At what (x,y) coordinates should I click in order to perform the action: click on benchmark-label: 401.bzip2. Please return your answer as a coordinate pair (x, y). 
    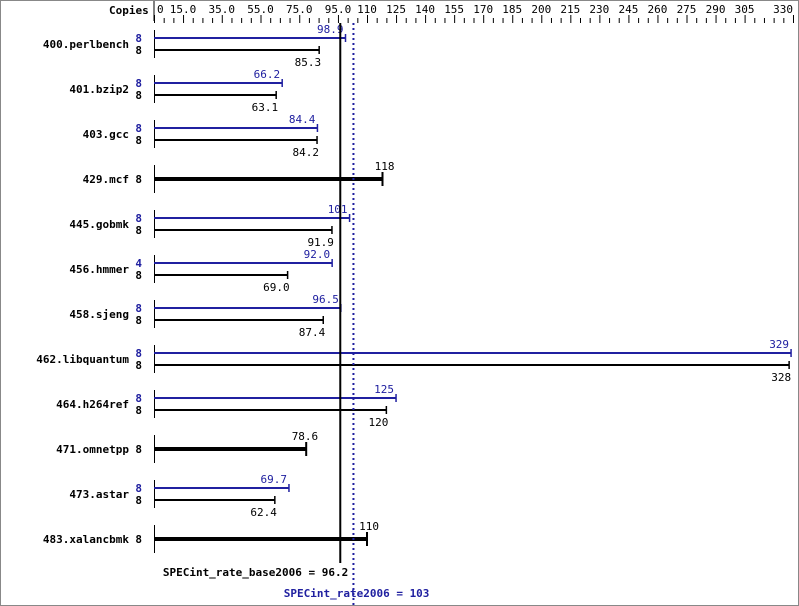
    Looking at the image, I should click on (99, 89).